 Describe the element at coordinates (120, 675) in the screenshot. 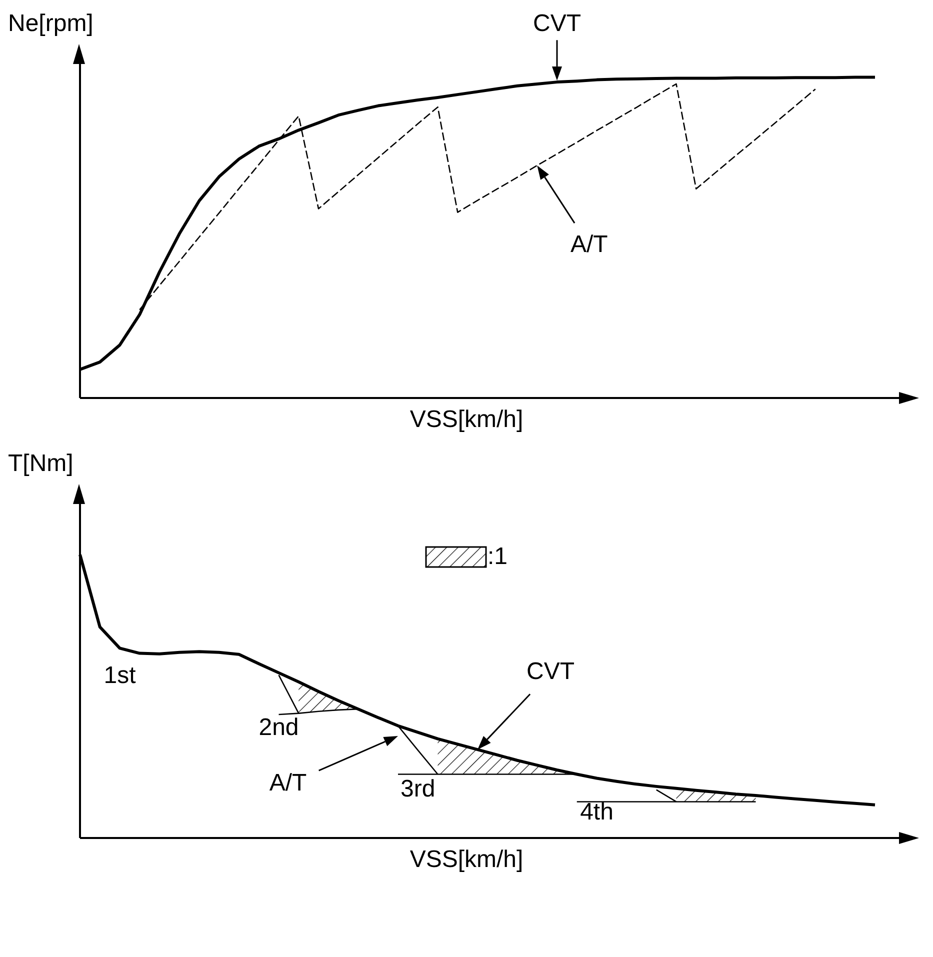

I see `annotation: 1st` at that location.